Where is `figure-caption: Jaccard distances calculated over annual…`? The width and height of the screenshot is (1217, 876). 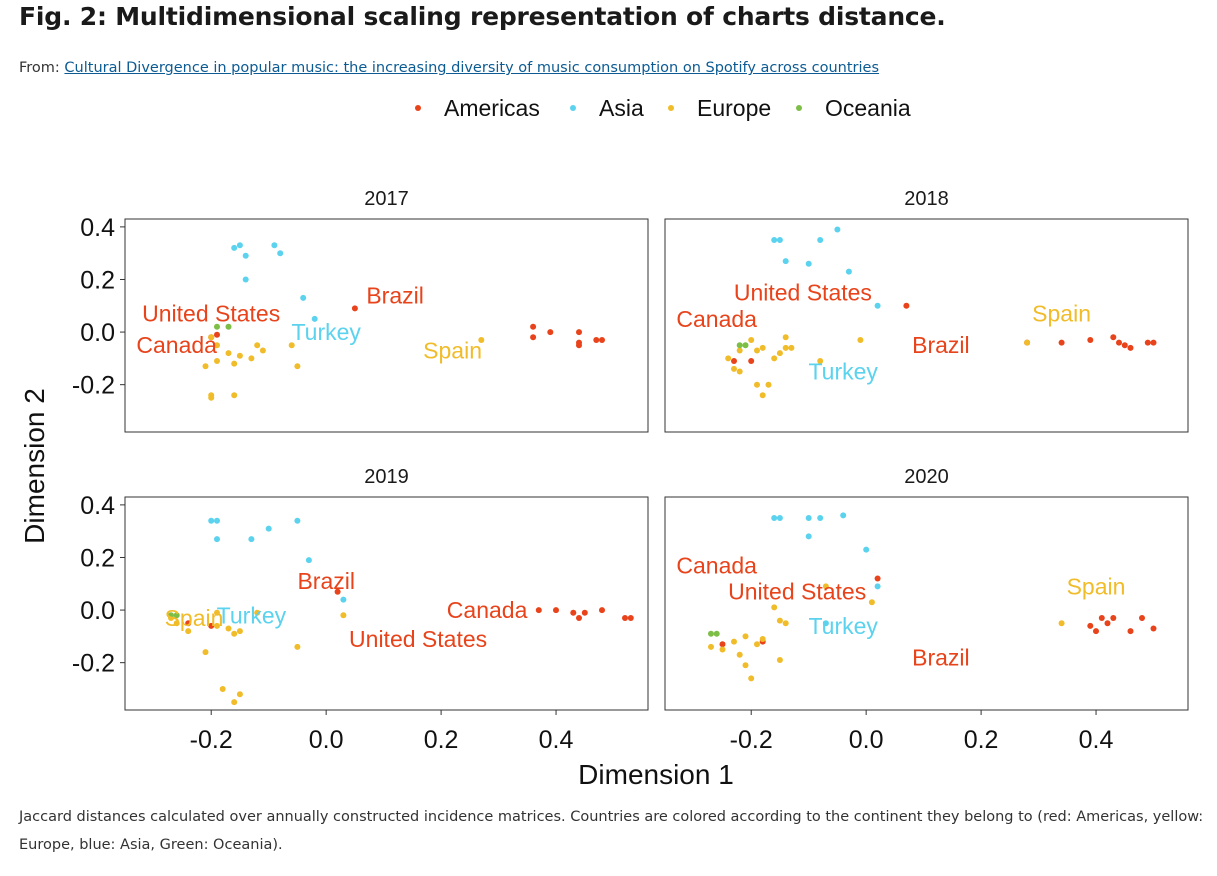 figure-caption: Jaccard distances calculated over annual… is located at coordinates (611, 831).